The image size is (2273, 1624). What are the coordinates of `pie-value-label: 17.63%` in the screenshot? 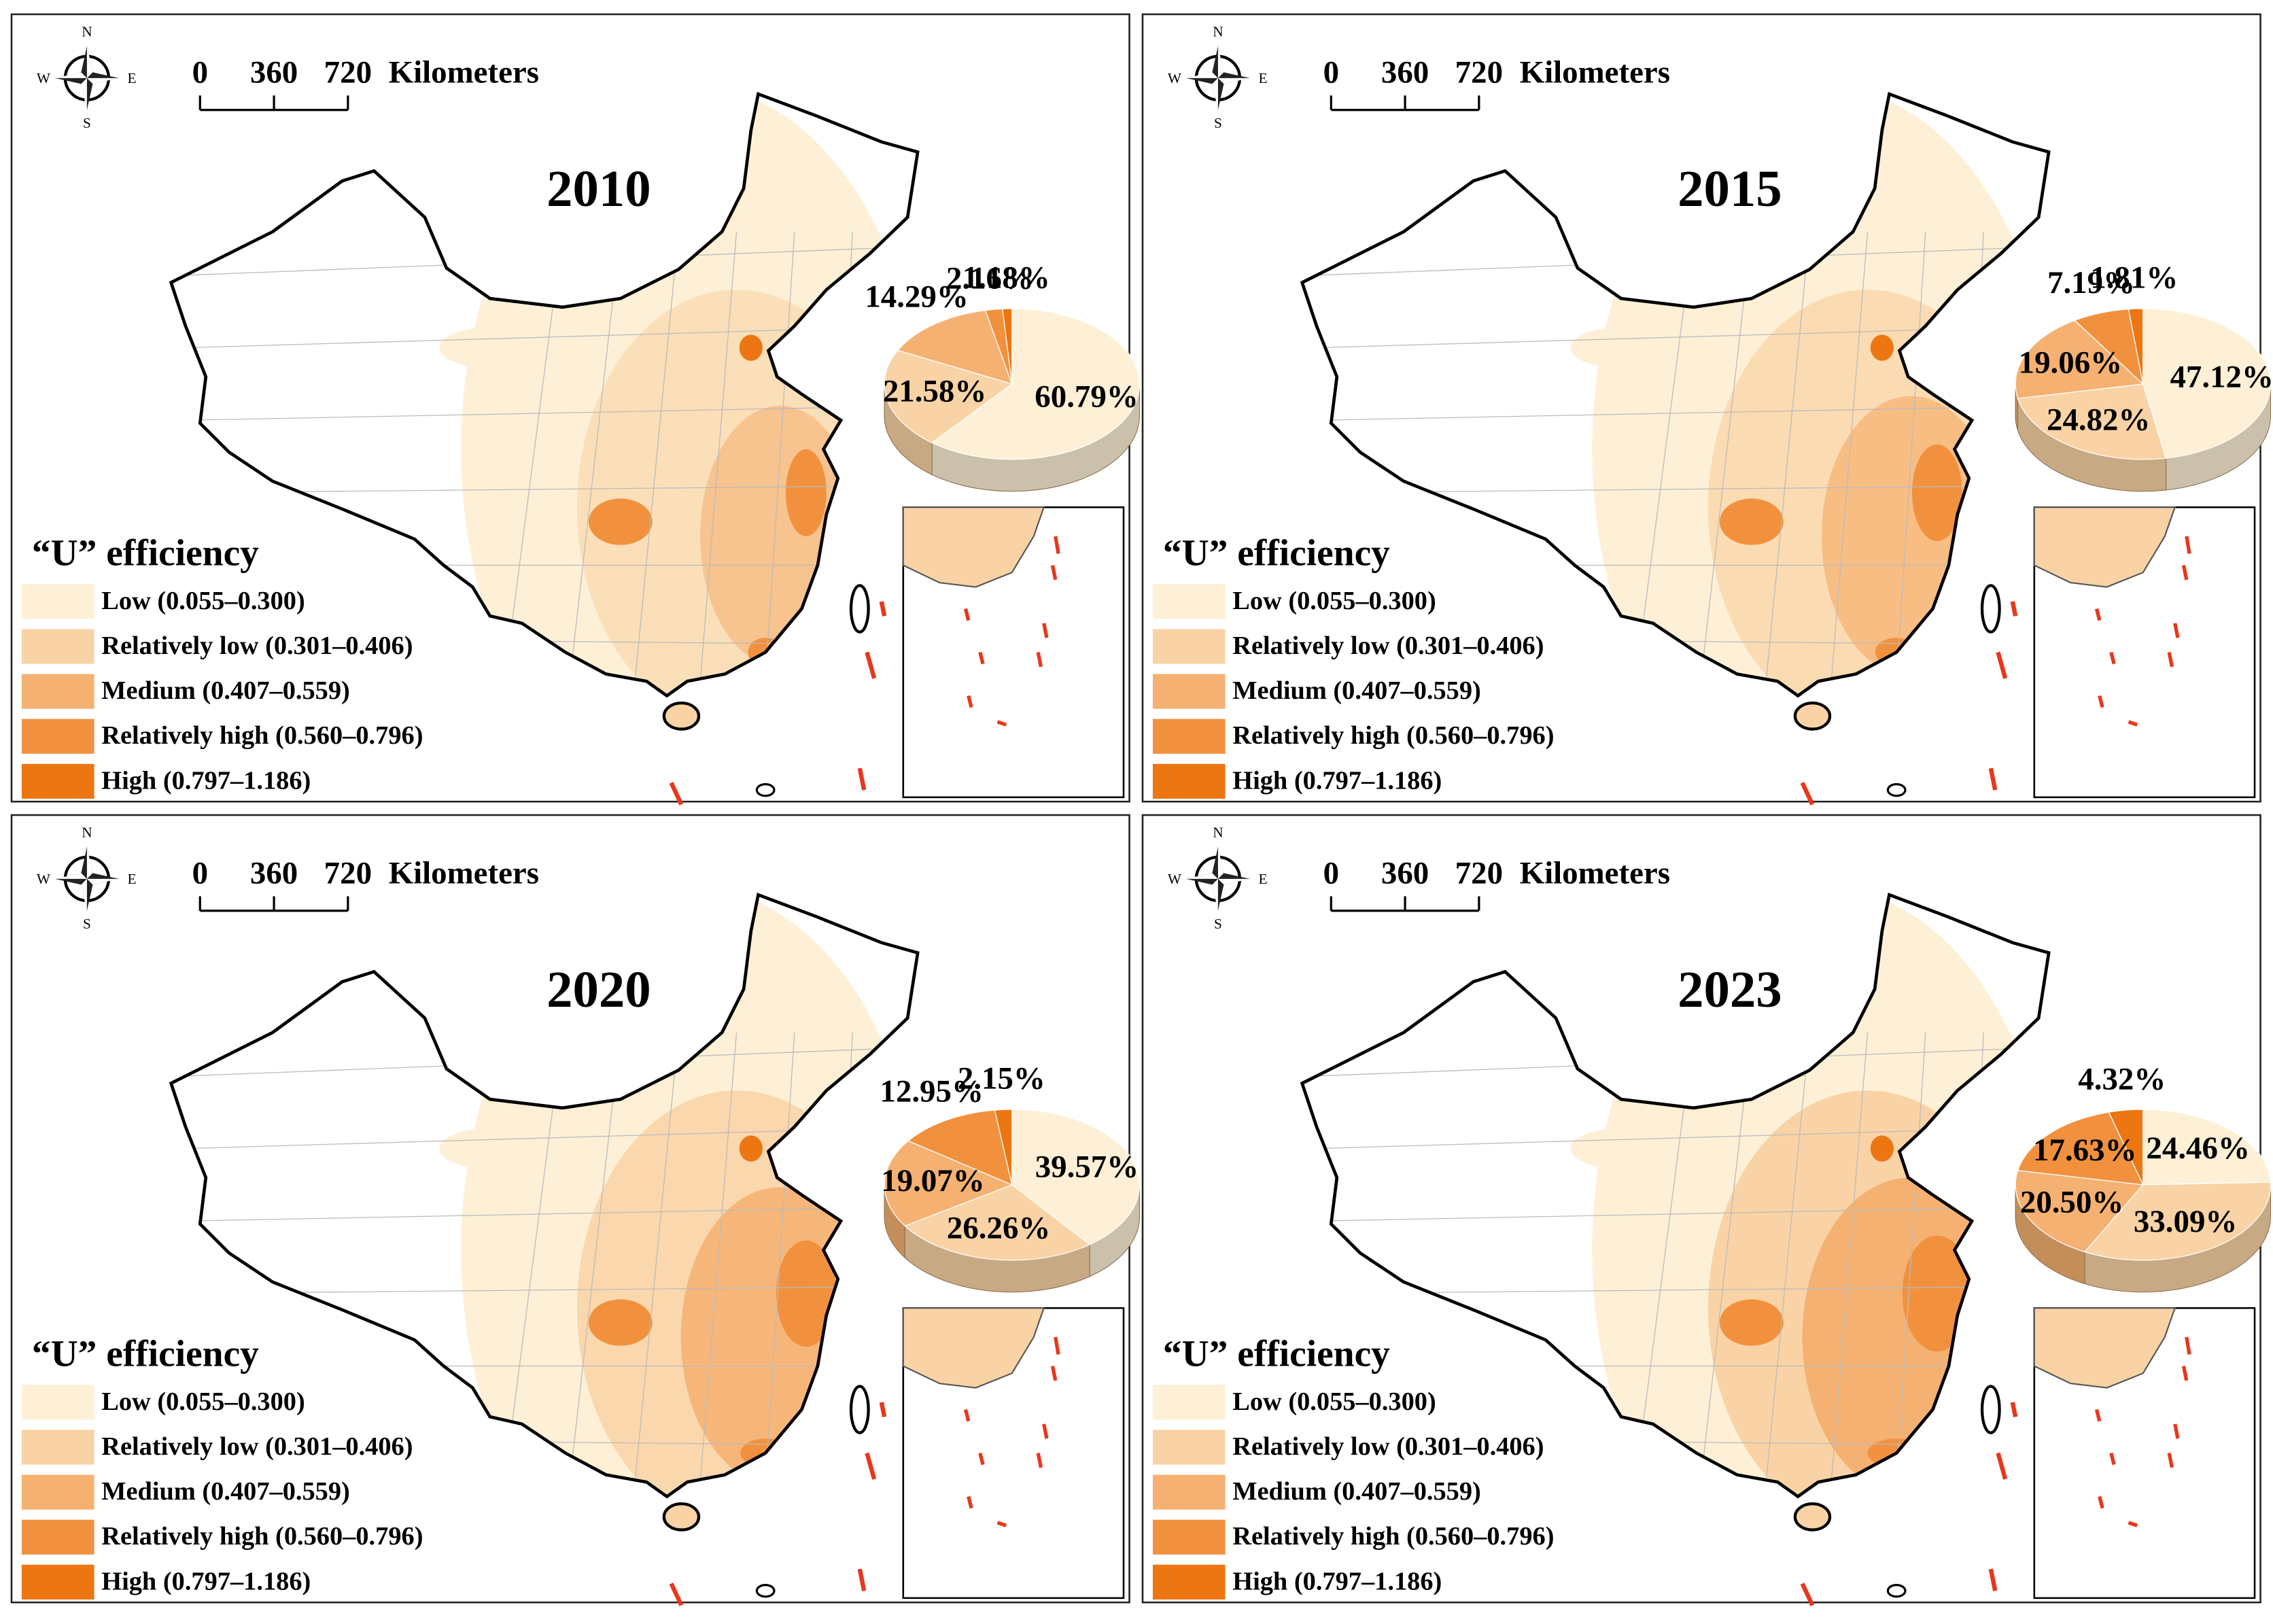 It's located at (2084, 1150).